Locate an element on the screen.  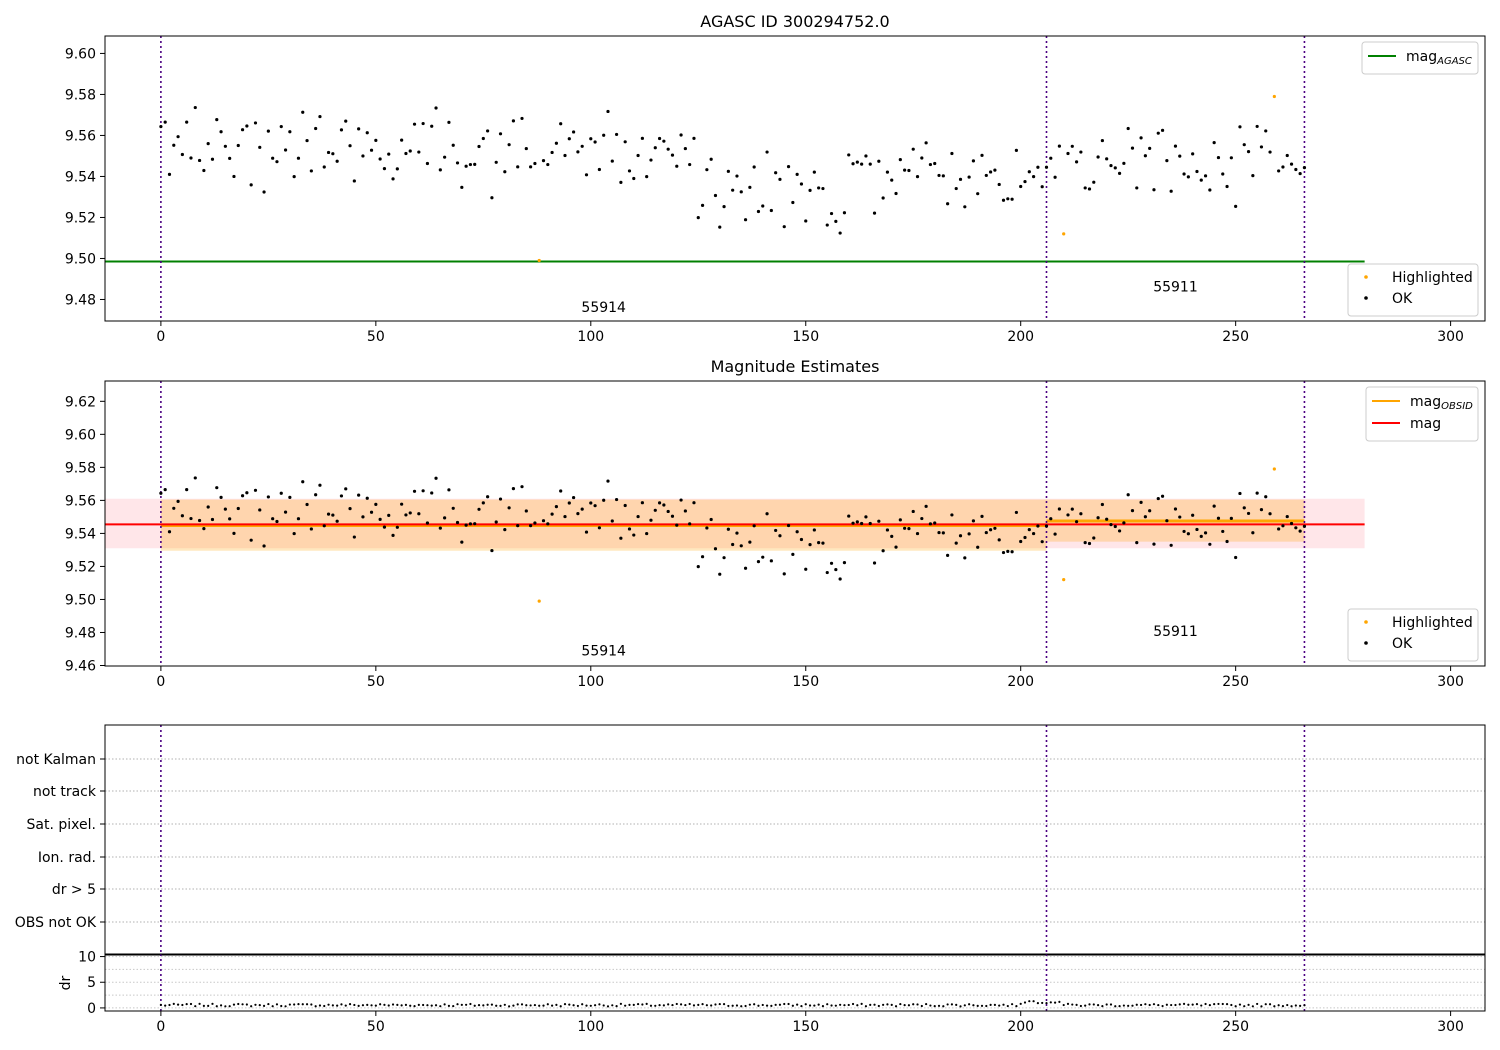
flag-label: not track is located at coordinates (65, 792).